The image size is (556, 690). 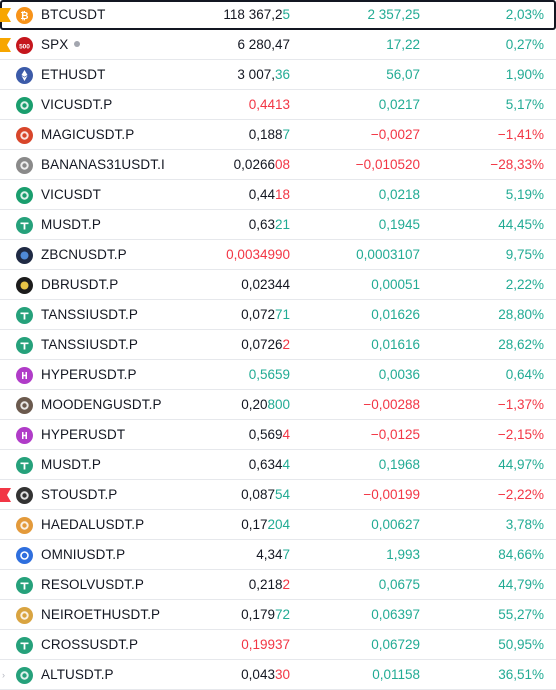 I want to click on price-change: −0,0027, so click(x=395, y=134).